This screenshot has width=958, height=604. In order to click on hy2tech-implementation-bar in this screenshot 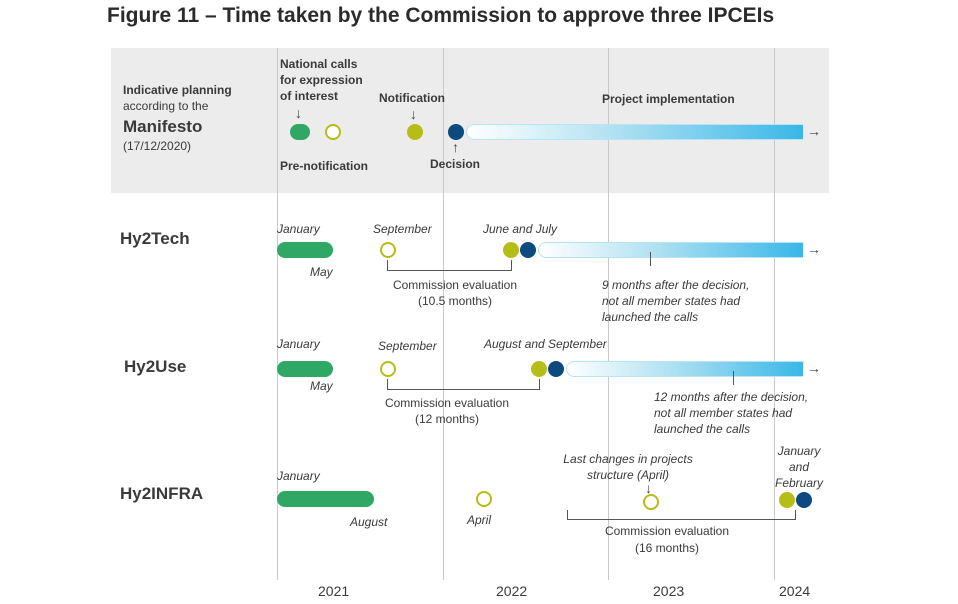, I will do `click(670, 250)`.